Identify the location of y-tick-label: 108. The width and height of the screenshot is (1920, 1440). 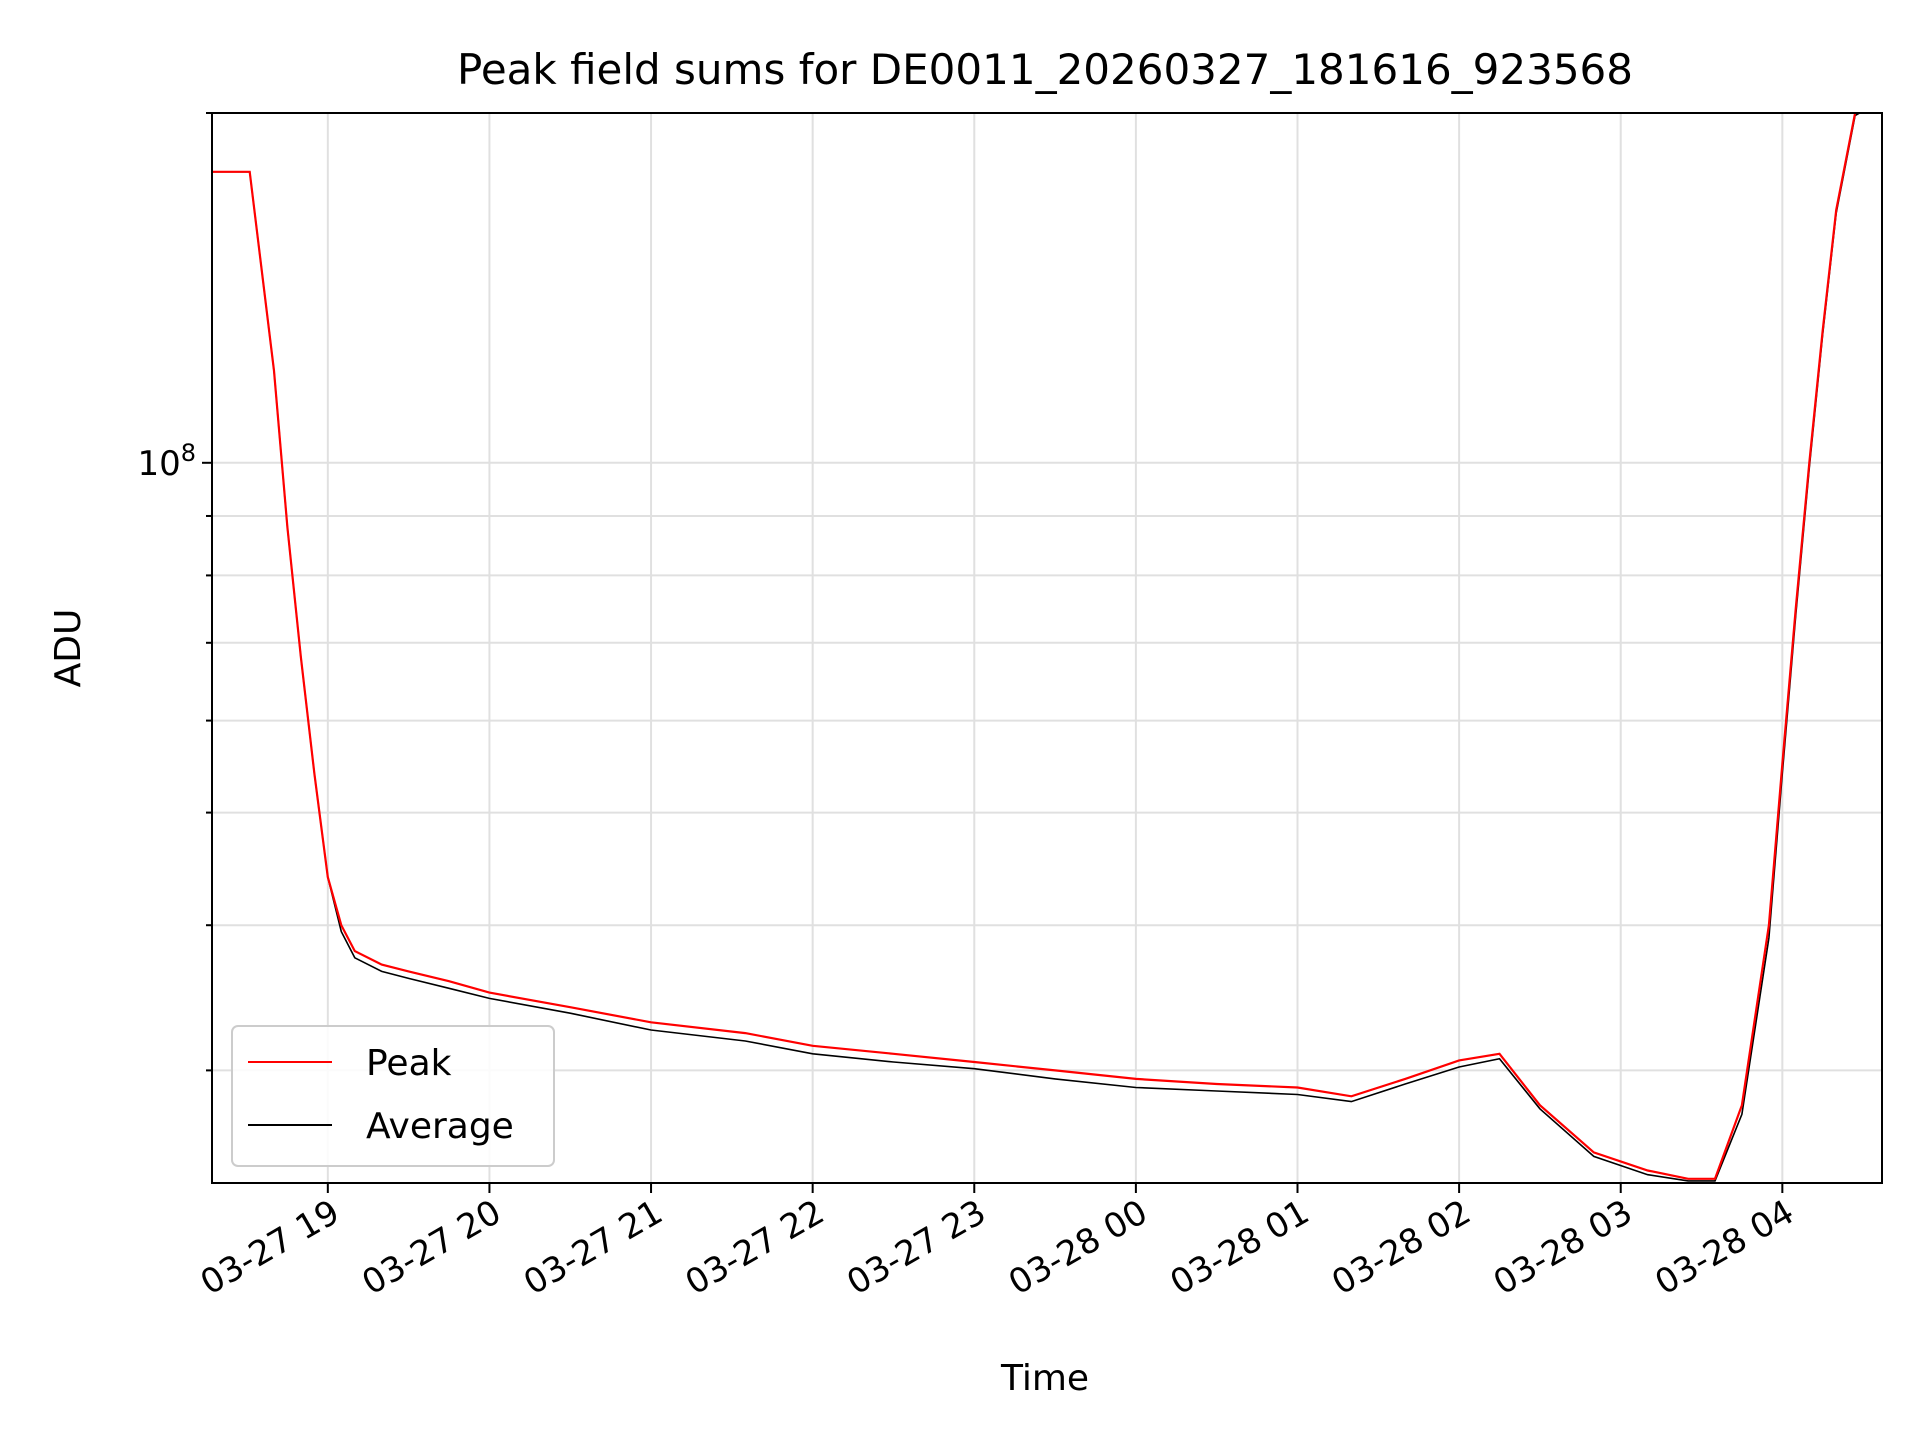
(166, 461).